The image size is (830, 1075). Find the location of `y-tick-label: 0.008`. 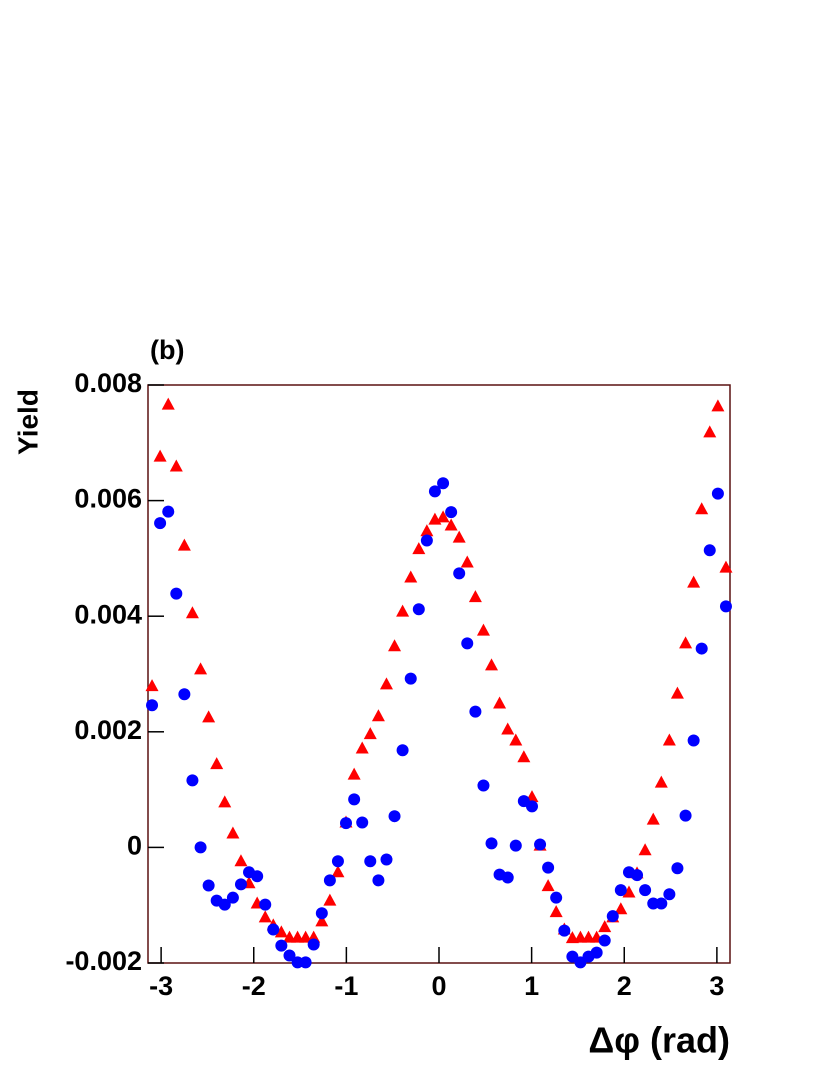

y-tick-label: 0.008 is located at coordinates (108, 383).